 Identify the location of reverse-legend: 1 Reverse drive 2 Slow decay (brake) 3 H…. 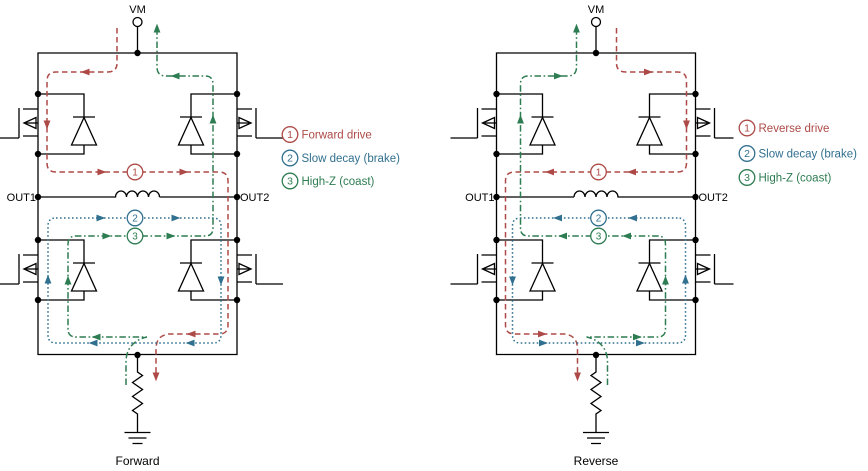
(798, 152).